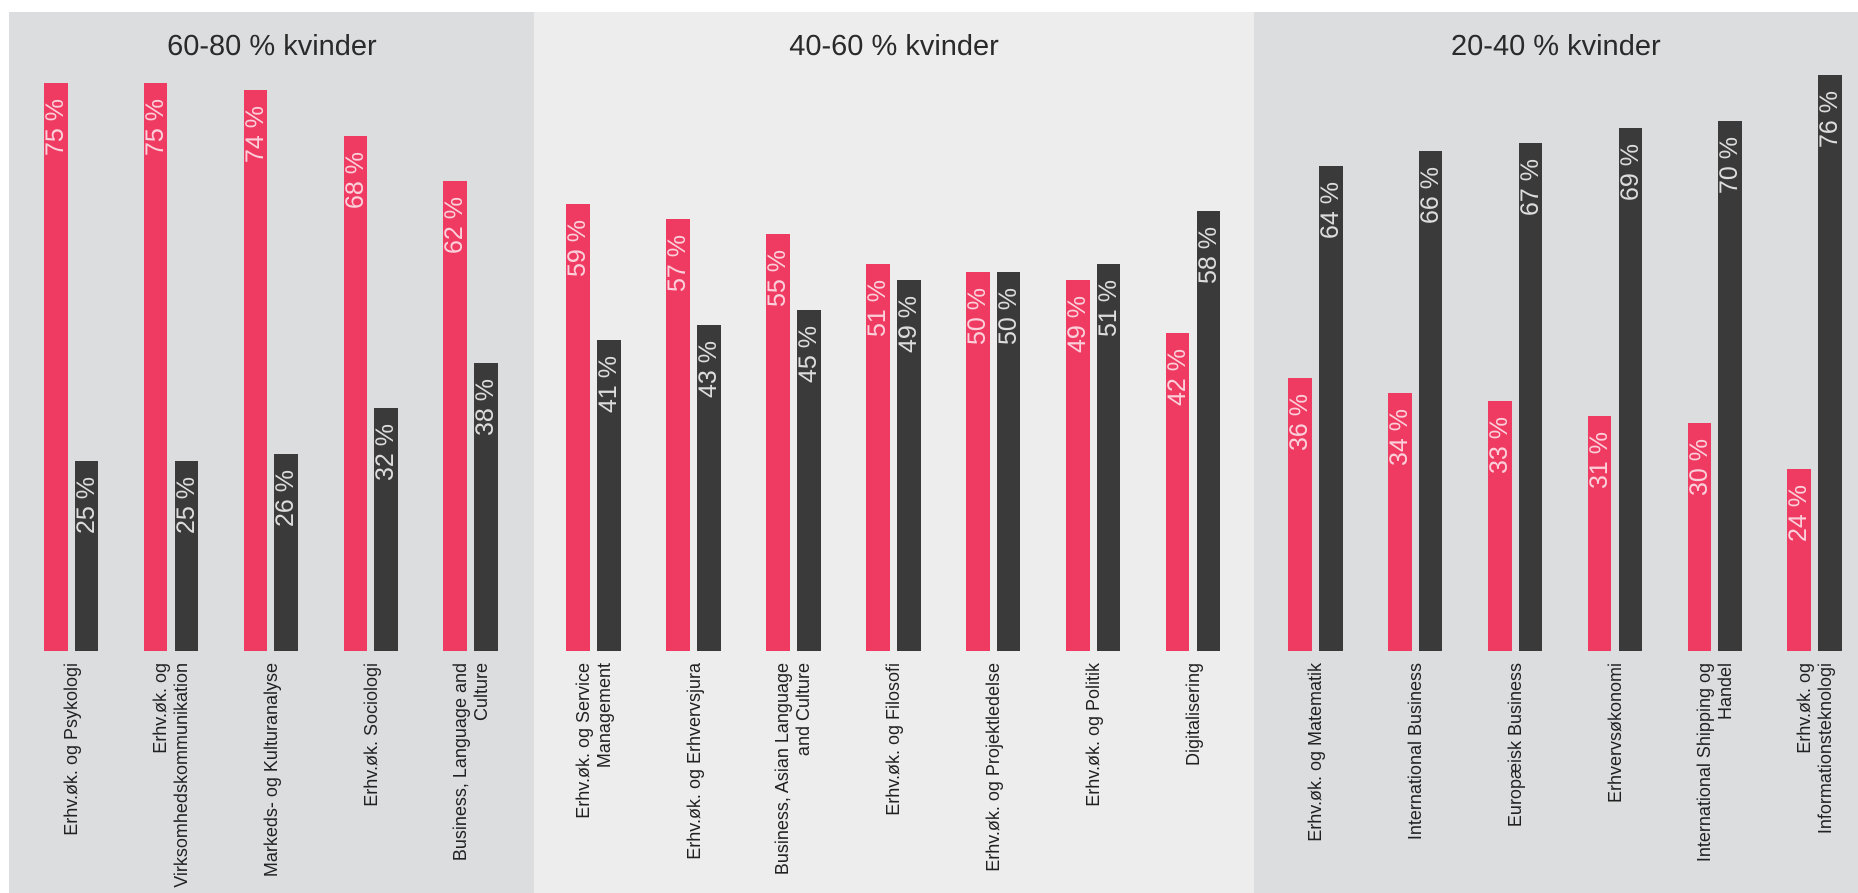 Image resolution: width=1858 pixels, height=893 pixels. What do you see at coordinates (677, 263) in the screenshot?
I see `value-label-text: 57 %` at bounding box center [677, 263].